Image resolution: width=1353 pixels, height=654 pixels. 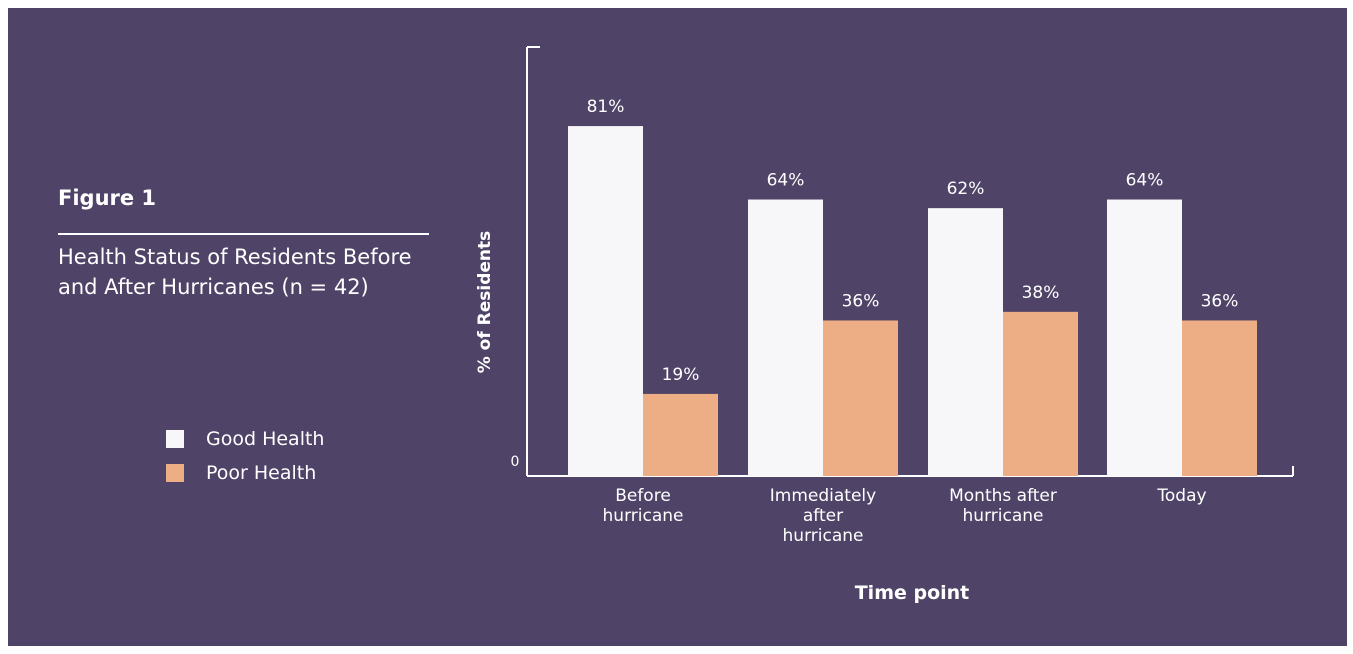 I want to click on data-label-poor-health-2: 38%, so click(x=1041, y=293).